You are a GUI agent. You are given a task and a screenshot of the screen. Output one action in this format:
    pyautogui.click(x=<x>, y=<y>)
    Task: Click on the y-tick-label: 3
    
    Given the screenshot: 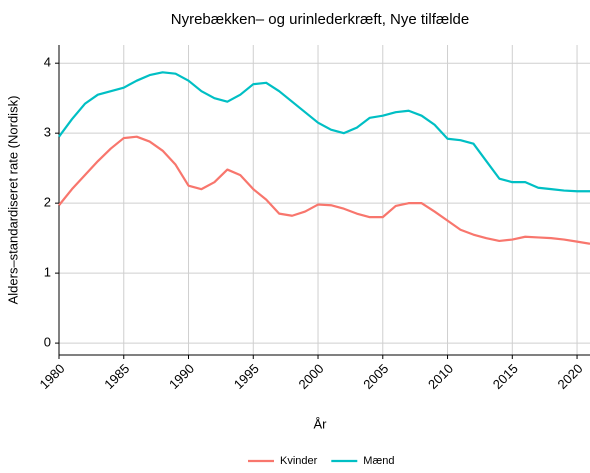 What is the action you would take?
    pyautogui.click(x=47, y=132)
    